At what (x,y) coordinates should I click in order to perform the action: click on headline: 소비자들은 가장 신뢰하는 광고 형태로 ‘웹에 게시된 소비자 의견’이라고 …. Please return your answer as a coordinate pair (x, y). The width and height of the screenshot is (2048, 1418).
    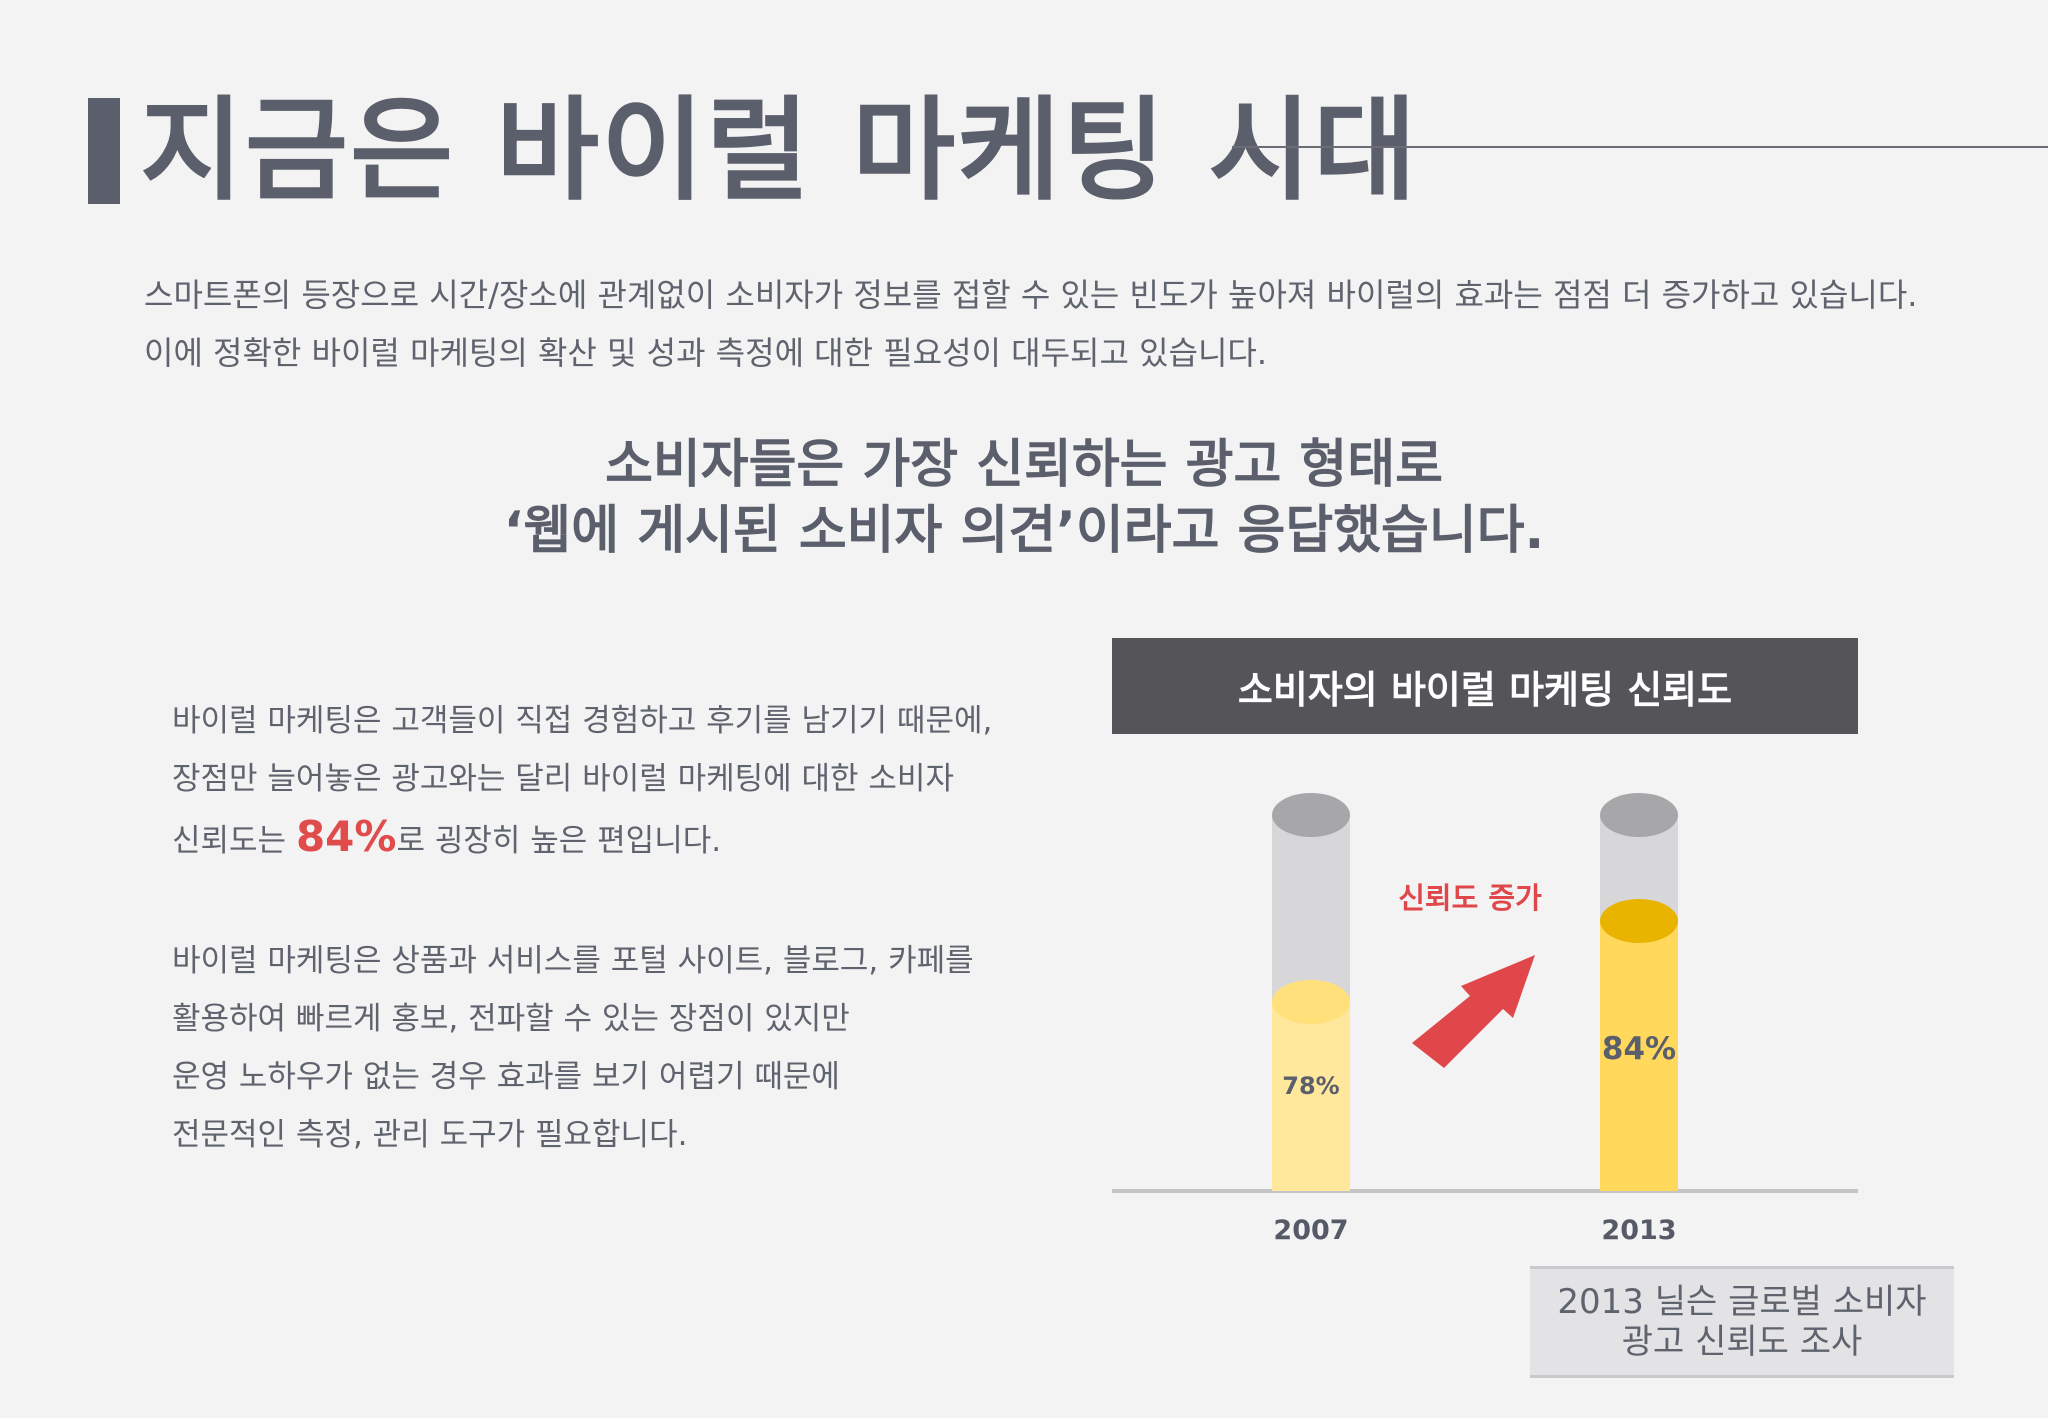
    Looking at the image, I should click on (1024, 498).